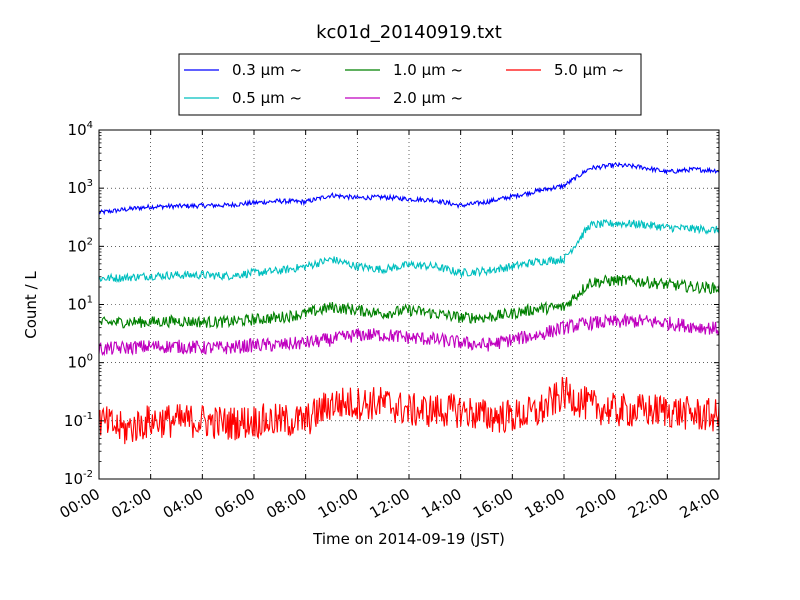 Image resolution: width=800 pixels, height=600 pixels. I want to click on y-tick-label: 10⁰, so click(80, 362).